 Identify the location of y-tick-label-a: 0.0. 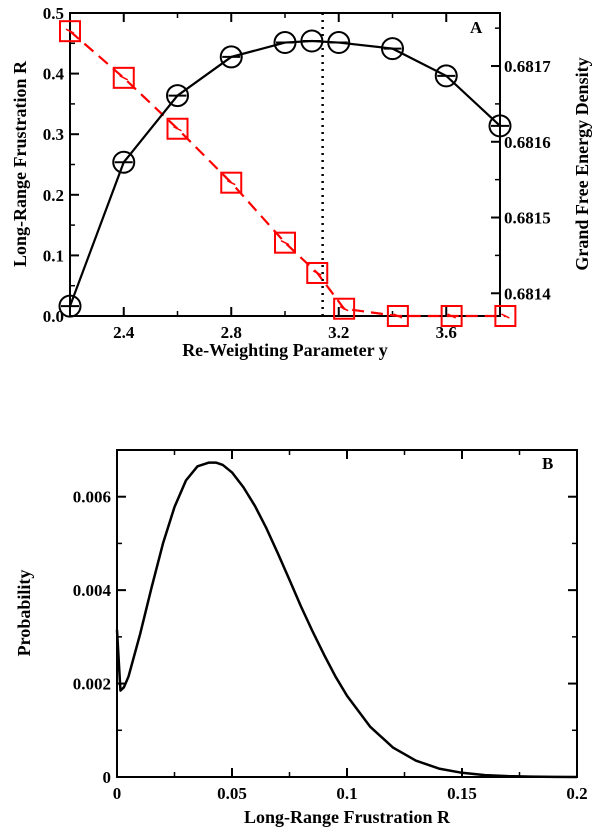
(53, 316).